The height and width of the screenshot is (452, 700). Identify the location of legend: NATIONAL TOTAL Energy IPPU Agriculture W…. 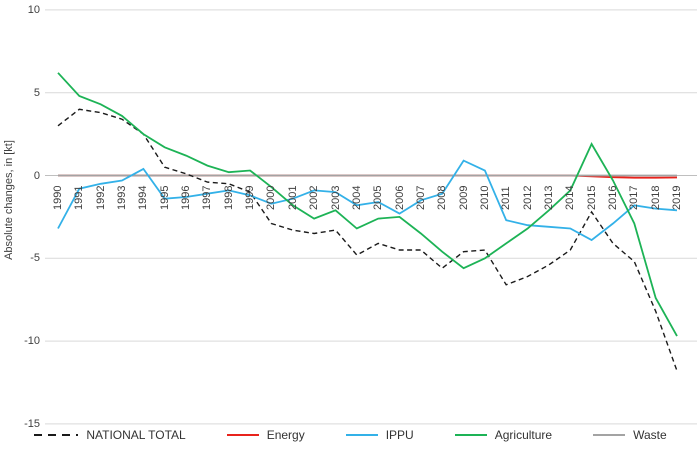
(350, 435).